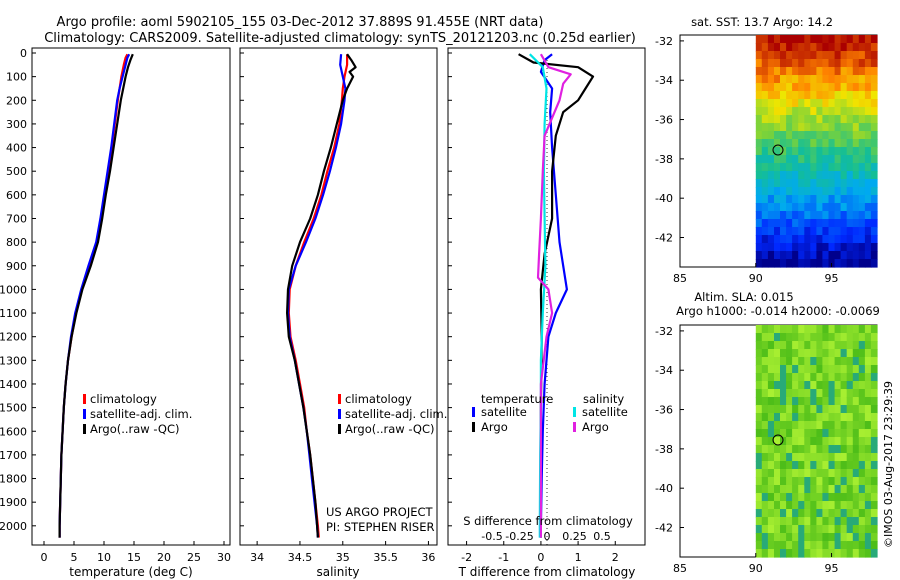 The height and width of the screenshot is (580, 900). I want to click on x-tick-label: 34.5, so click(300, 557).